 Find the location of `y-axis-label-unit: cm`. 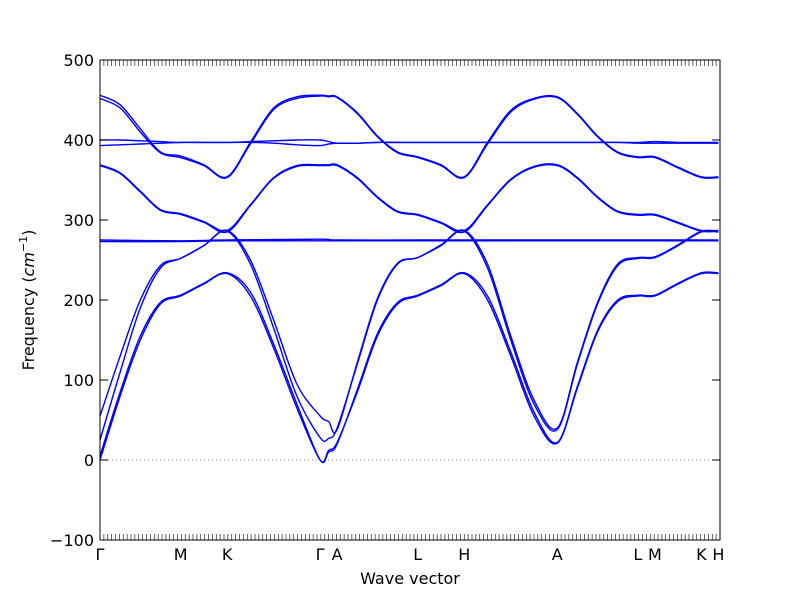

y-axis-label-unit: cm is located at coordinates (28, 264).